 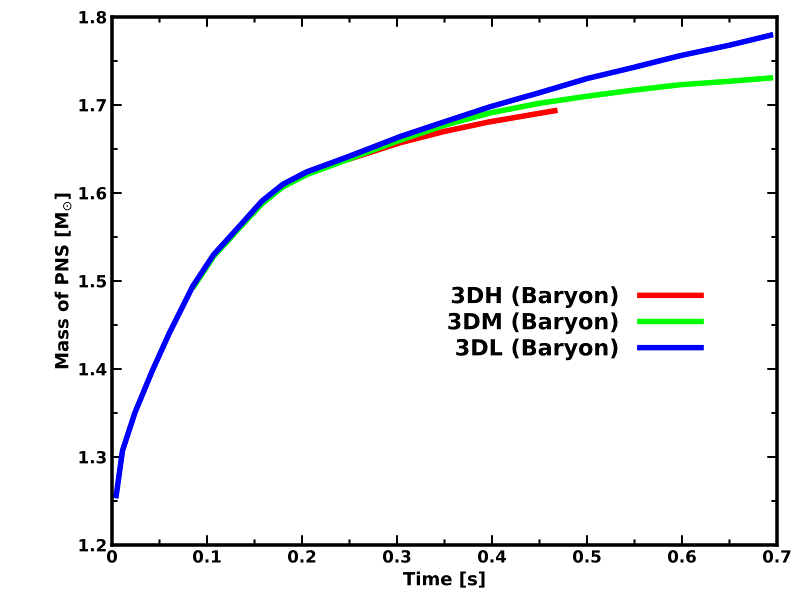 What do you see at coordinates (587, 556) in the screenshot?
I see `x-tick-label: 0.5` at bounding box center [587, 556].